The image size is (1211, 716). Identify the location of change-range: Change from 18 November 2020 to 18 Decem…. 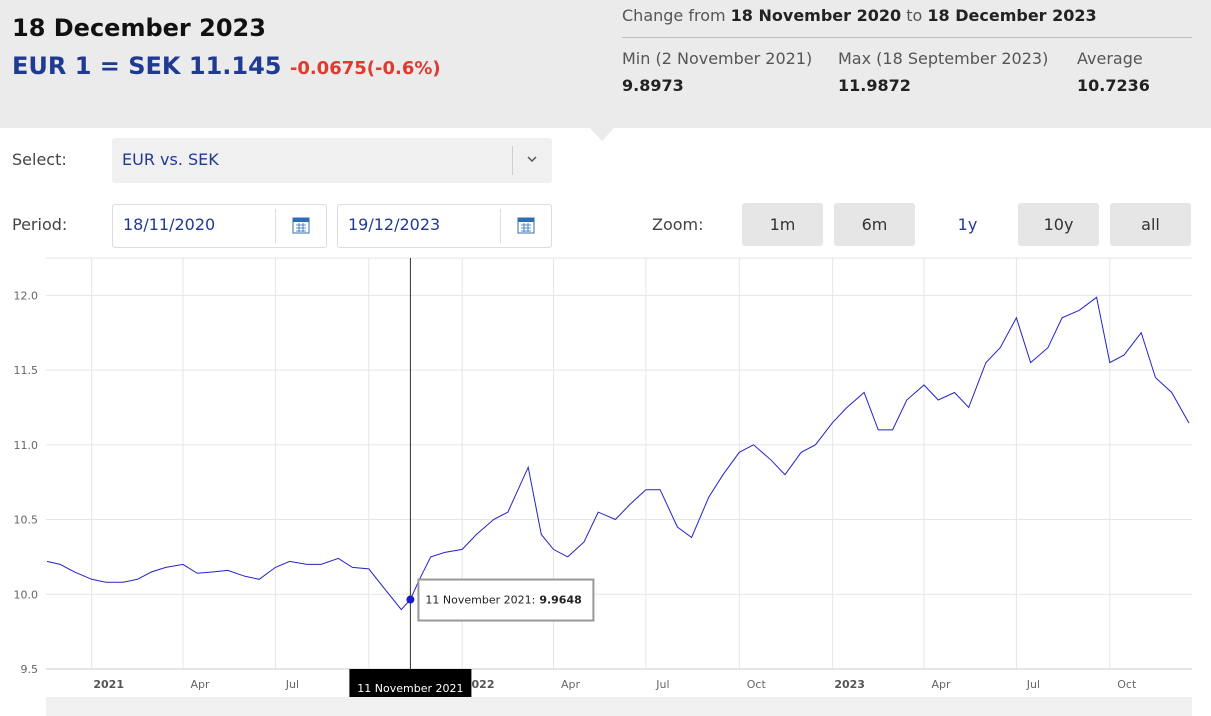
(859, 15).